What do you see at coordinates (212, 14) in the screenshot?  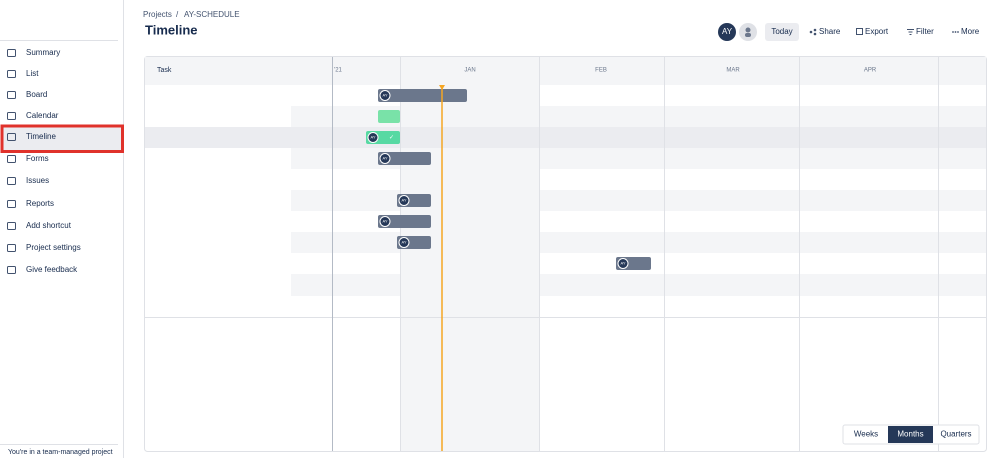 I see `breadcrumb-link: AY-SCHEDULE` at bounding box center [212, 14].